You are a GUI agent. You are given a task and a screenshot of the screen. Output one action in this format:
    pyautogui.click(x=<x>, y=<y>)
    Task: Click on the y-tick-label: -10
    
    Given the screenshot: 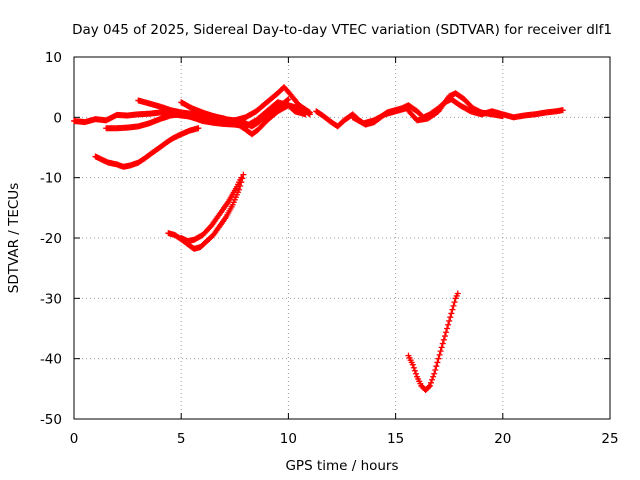 What is the action you would take?
    pyautogui.click(x=51, y=179)
    